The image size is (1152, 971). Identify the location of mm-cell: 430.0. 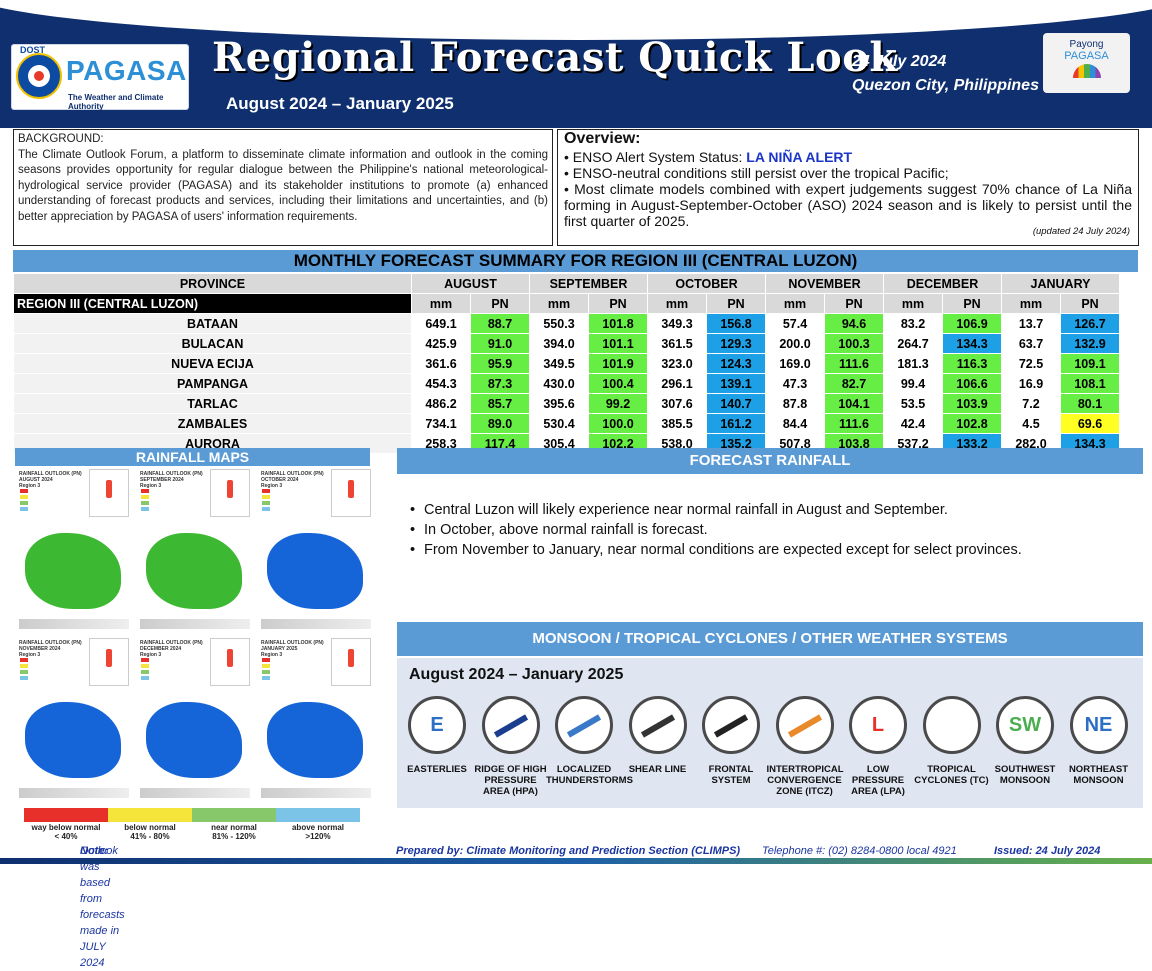
(559, 384).